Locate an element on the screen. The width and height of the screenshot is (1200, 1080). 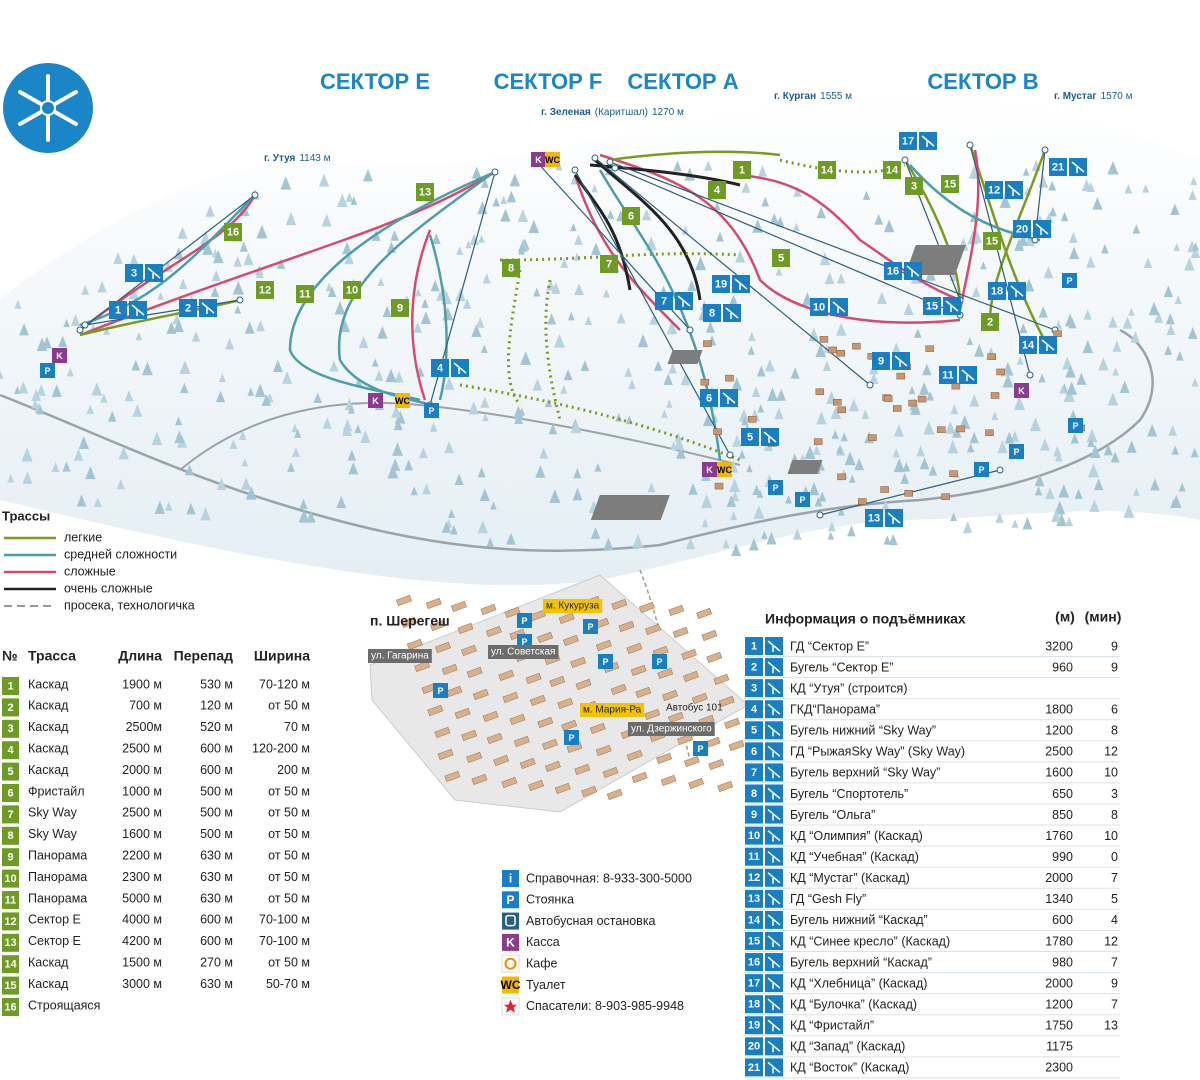
number-label: 10 is located at coordinates (352, 290).